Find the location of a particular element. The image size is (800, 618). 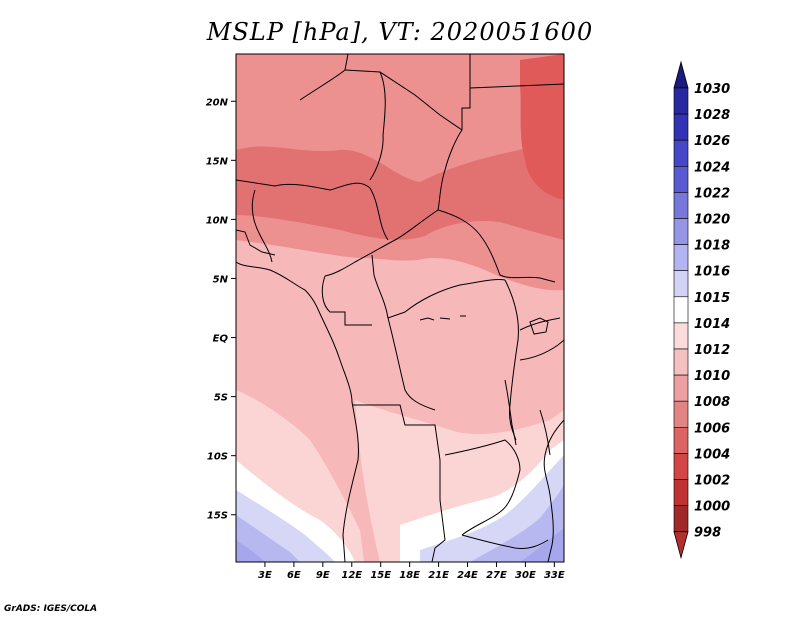

colorbar-label: 1014 is located at coordinates (712, 324).